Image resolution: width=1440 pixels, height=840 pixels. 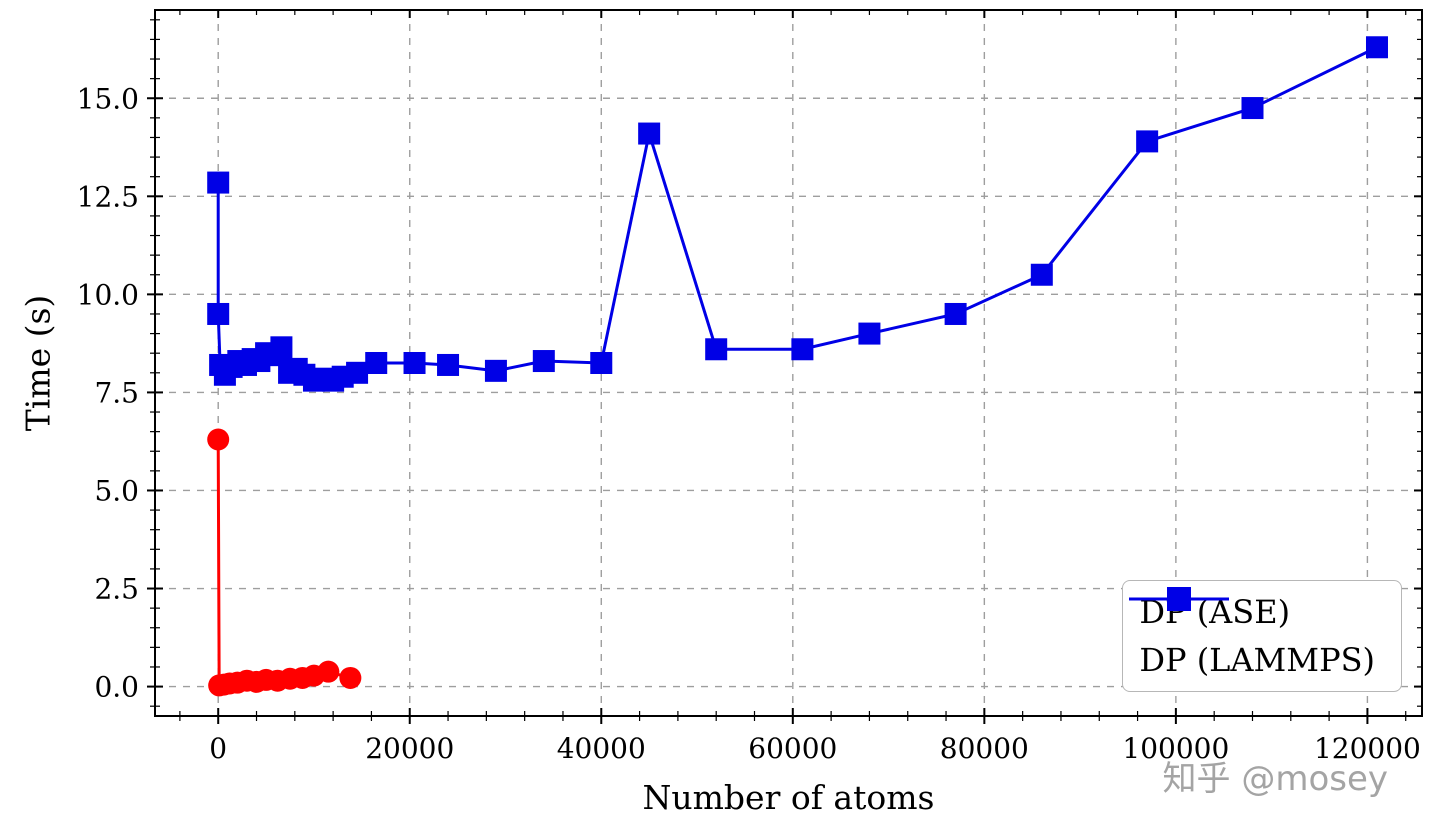 I want to click on y-tick-label: 12.5, so click(x=108, y=196).